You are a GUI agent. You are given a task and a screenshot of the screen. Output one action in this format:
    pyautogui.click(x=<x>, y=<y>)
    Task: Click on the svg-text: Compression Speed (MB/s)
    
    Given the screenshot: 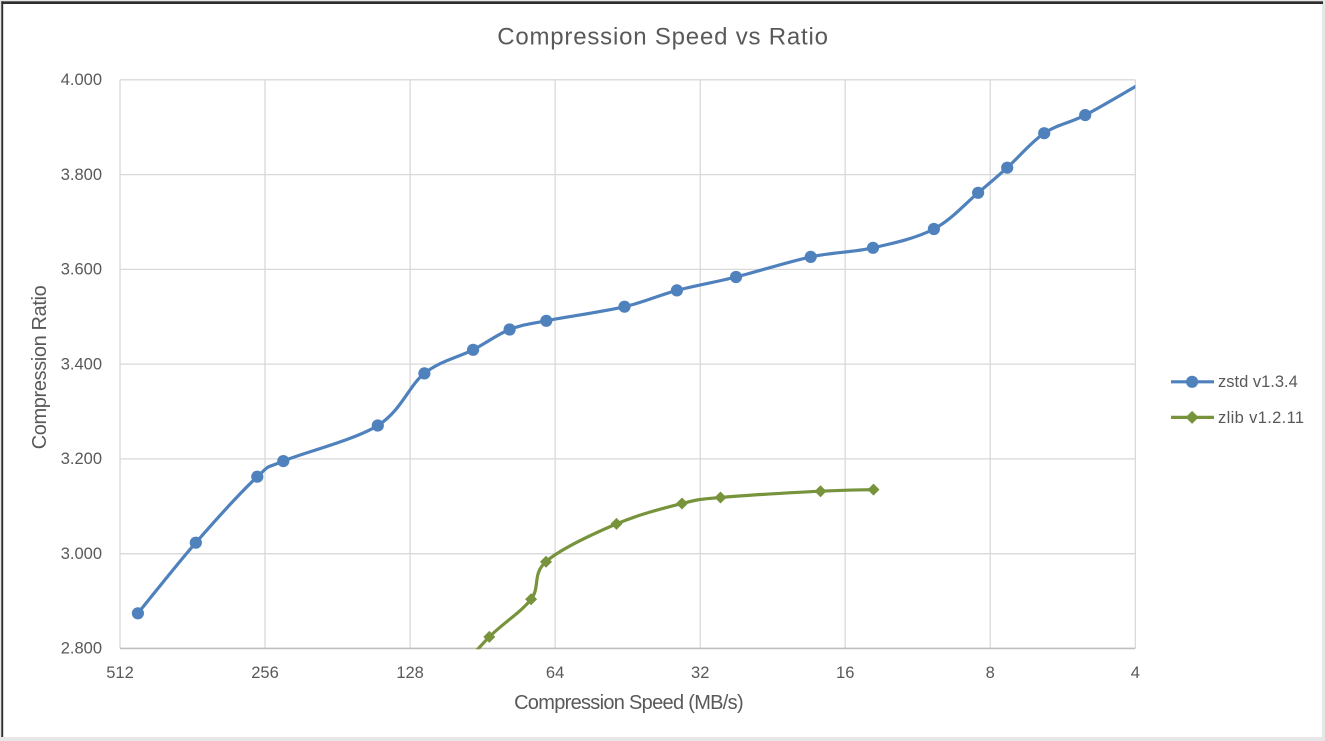 What is the action you would take?
    pyautogui.click(x=628, y=703)
    